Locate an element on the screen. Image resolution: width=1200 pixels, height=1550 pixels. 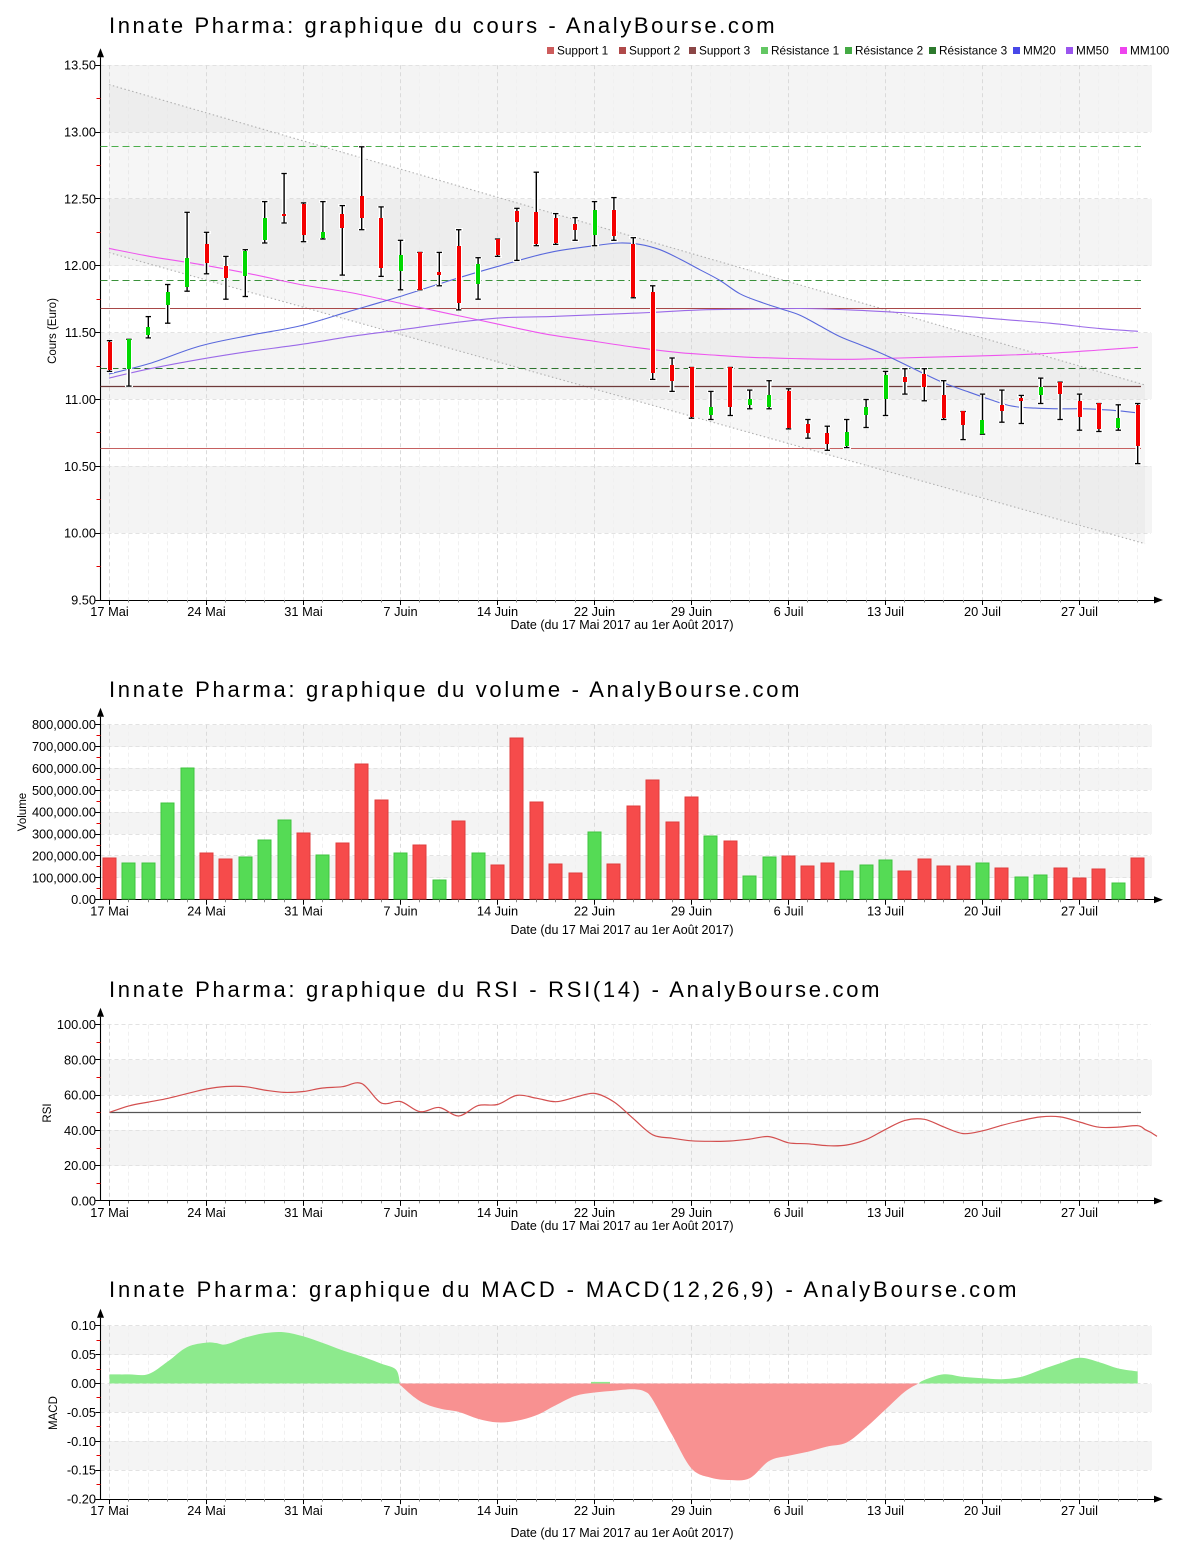
svg-text: -0.15 is located at coordinates (81, 1470).